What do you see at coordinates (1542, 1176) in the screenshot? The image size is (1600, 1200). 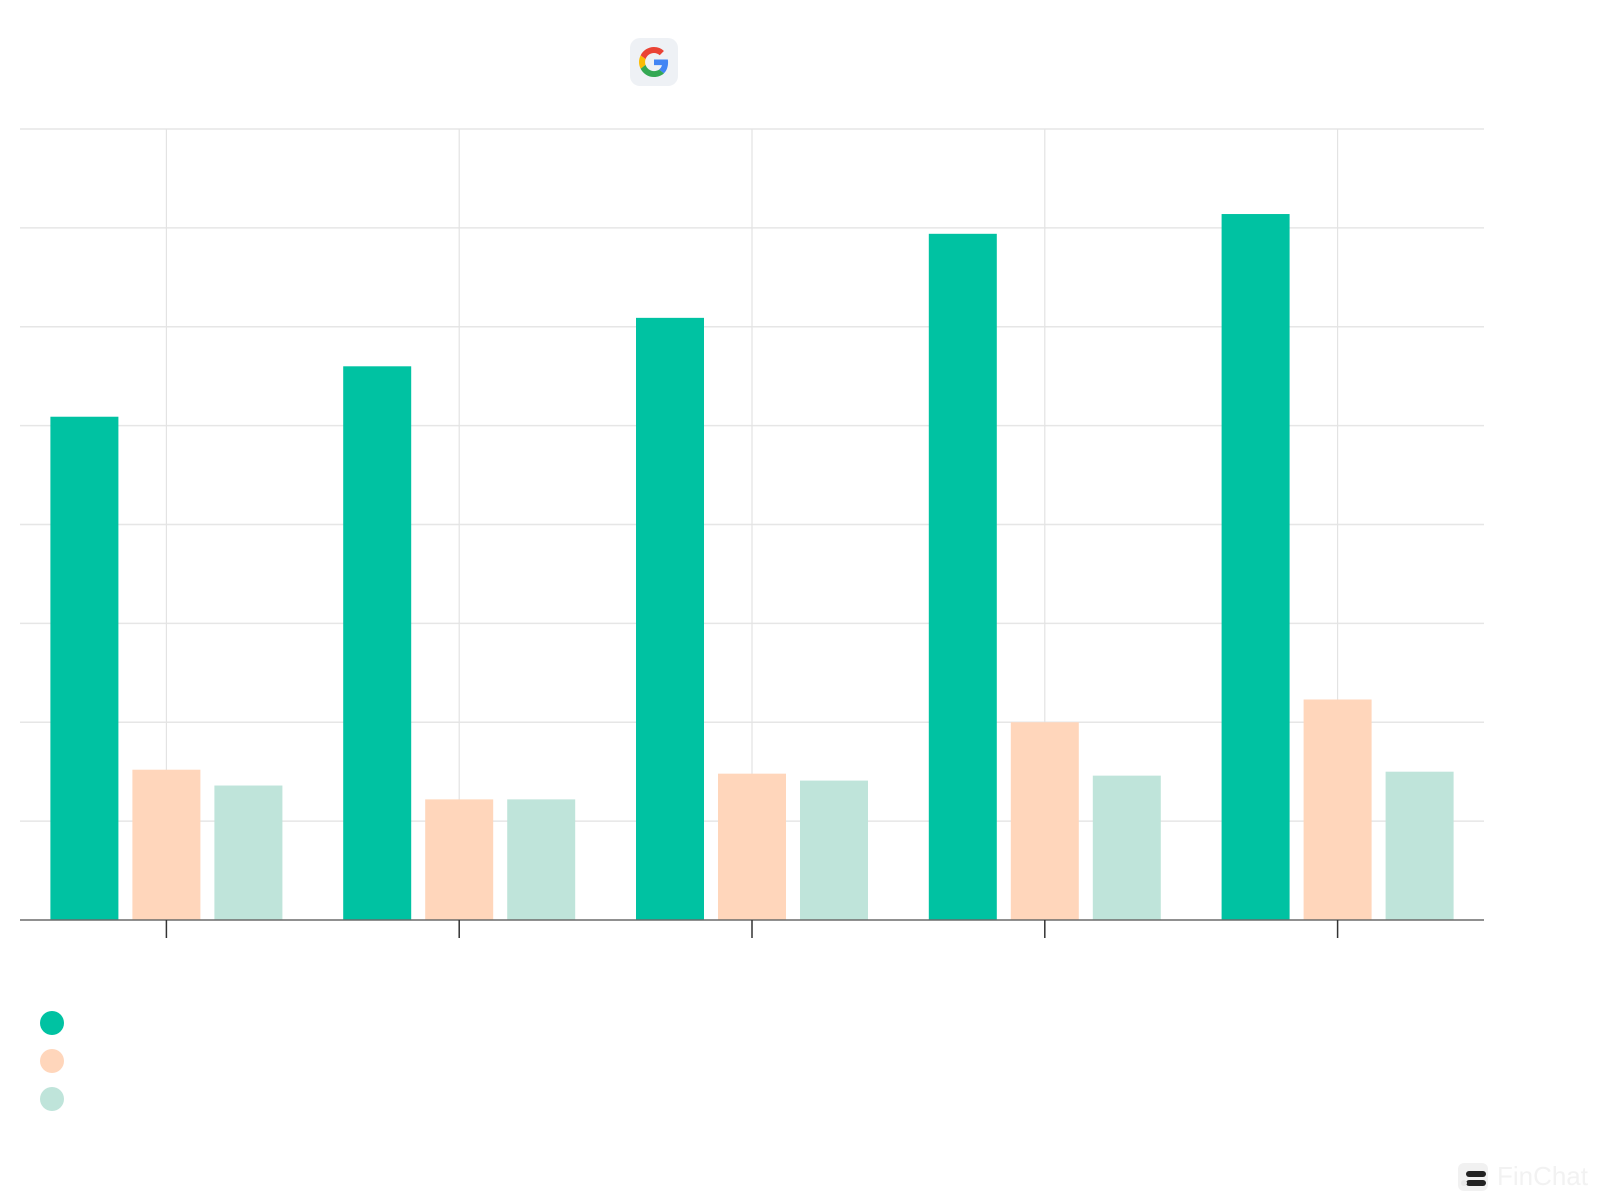 I see `watermark-text: FinChat` at bounding box center [1542, 1176].